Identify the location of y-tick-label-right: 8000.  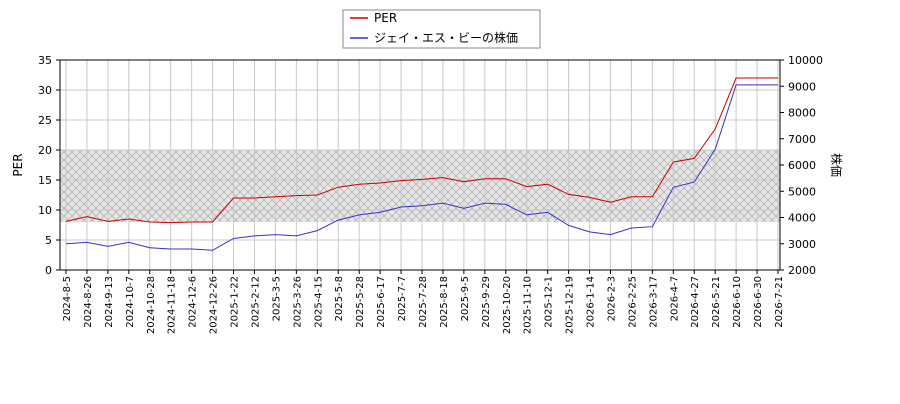
(802, 113).